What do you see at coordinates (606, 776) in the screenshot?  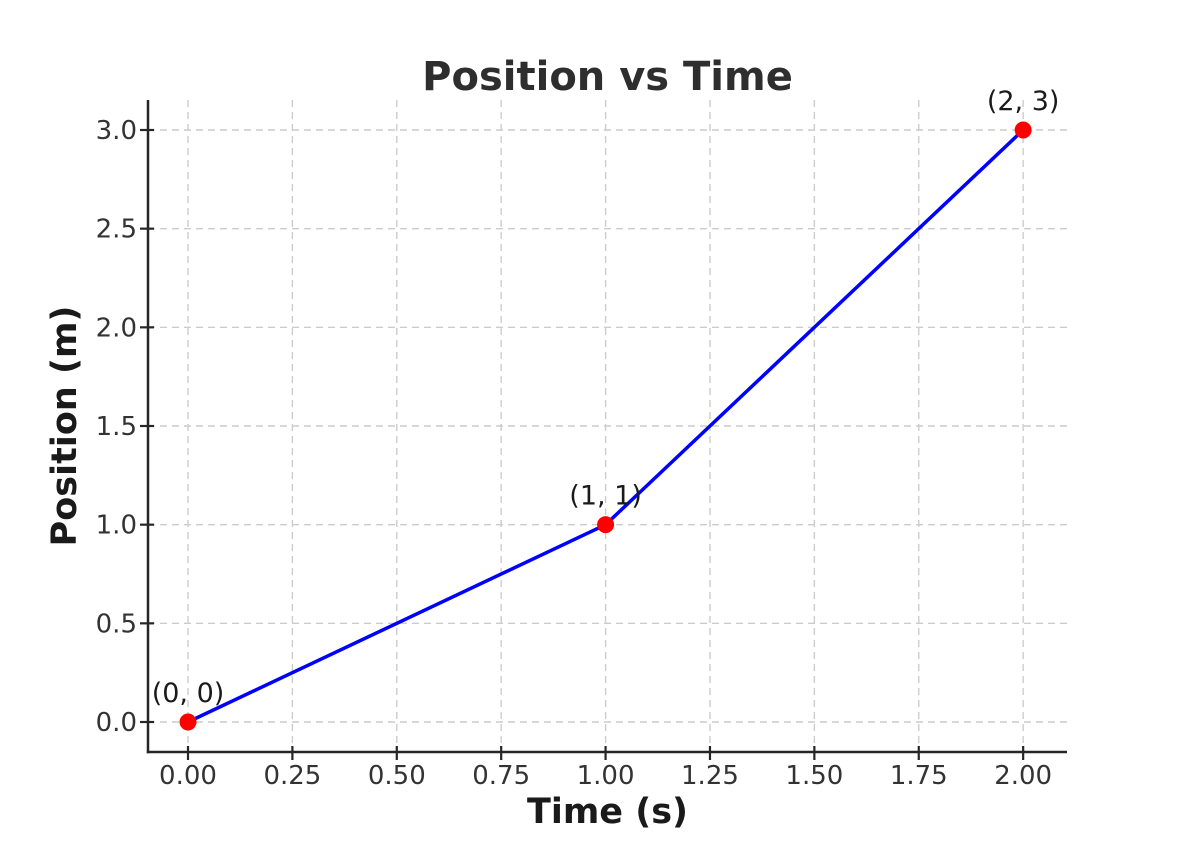 I see `x-tick-label: 1.00` at bounding box center [606, 776].